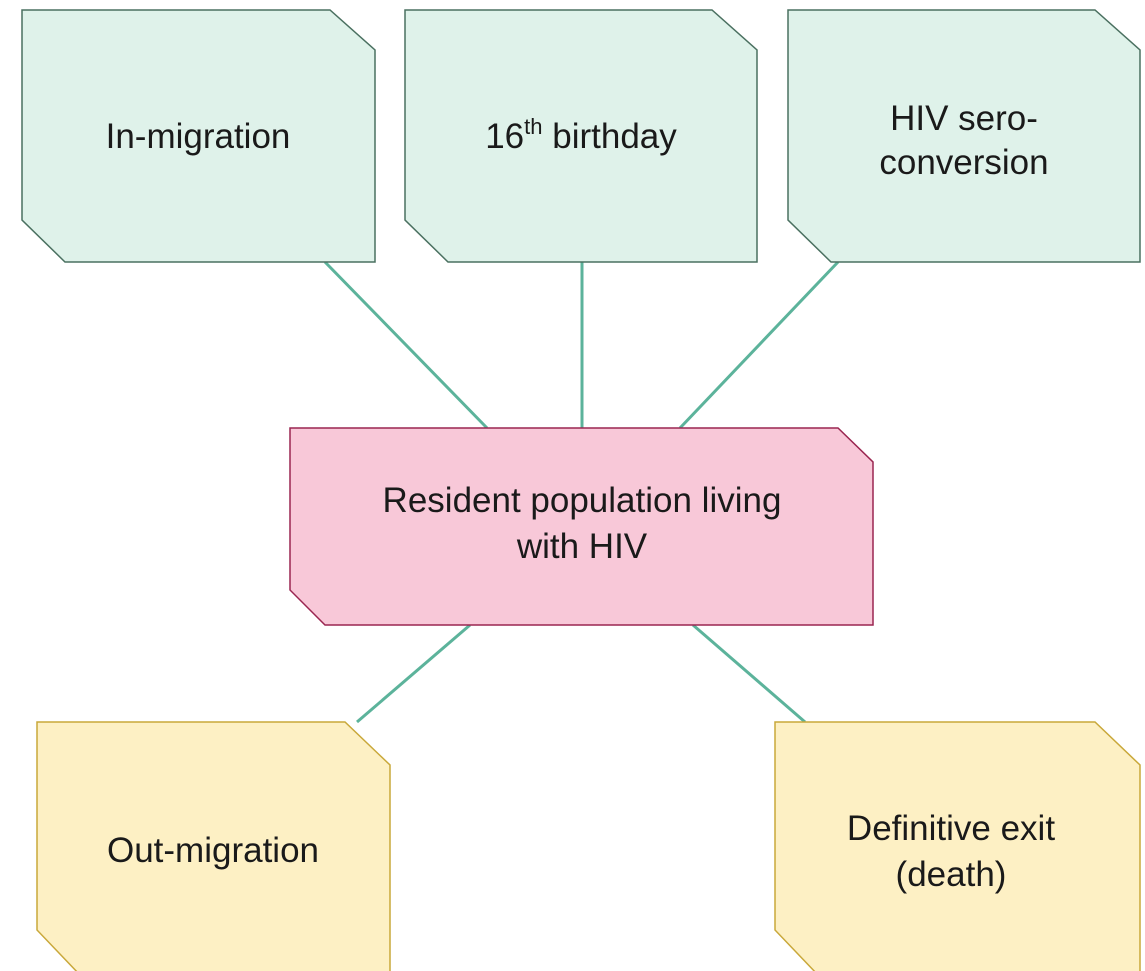 The height and width of the screenshot is (971, 1145). Describe the element at coordinates (582, 546) in the screenshot. I see `node-label: with HIV` at that location.